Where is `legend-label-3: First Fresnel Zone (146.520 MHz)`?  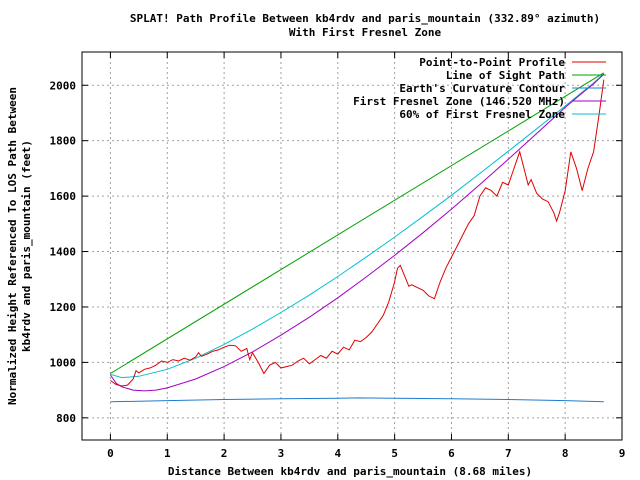
legend-label-3: First Fresnel Zone (146.520 MHz) is located at coordinates (459, 101).